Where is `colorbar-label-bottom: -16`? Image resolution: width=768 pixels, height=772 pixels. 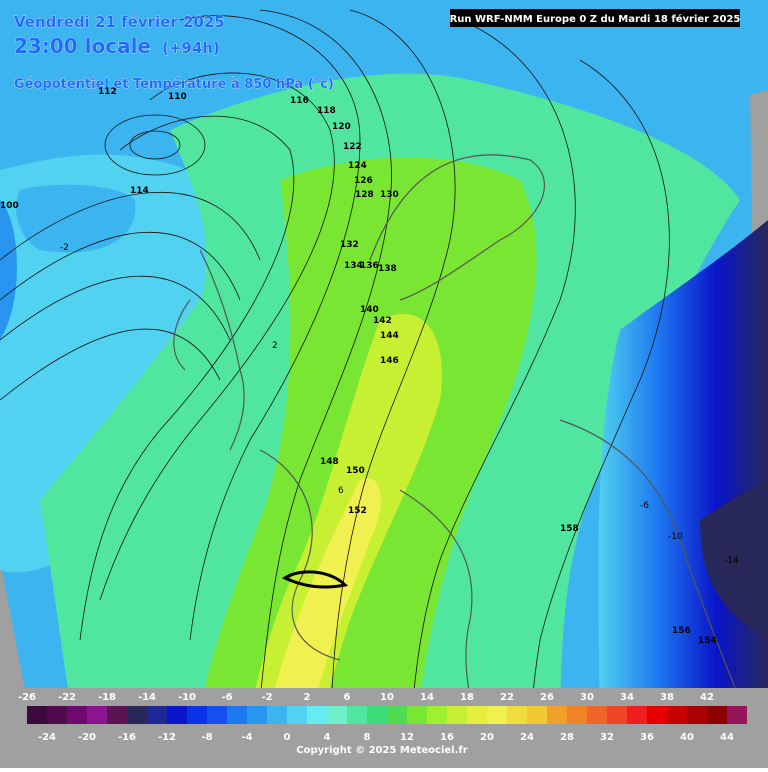 colorbar-label-bottom: -16 is located at coordinates (127, 737).